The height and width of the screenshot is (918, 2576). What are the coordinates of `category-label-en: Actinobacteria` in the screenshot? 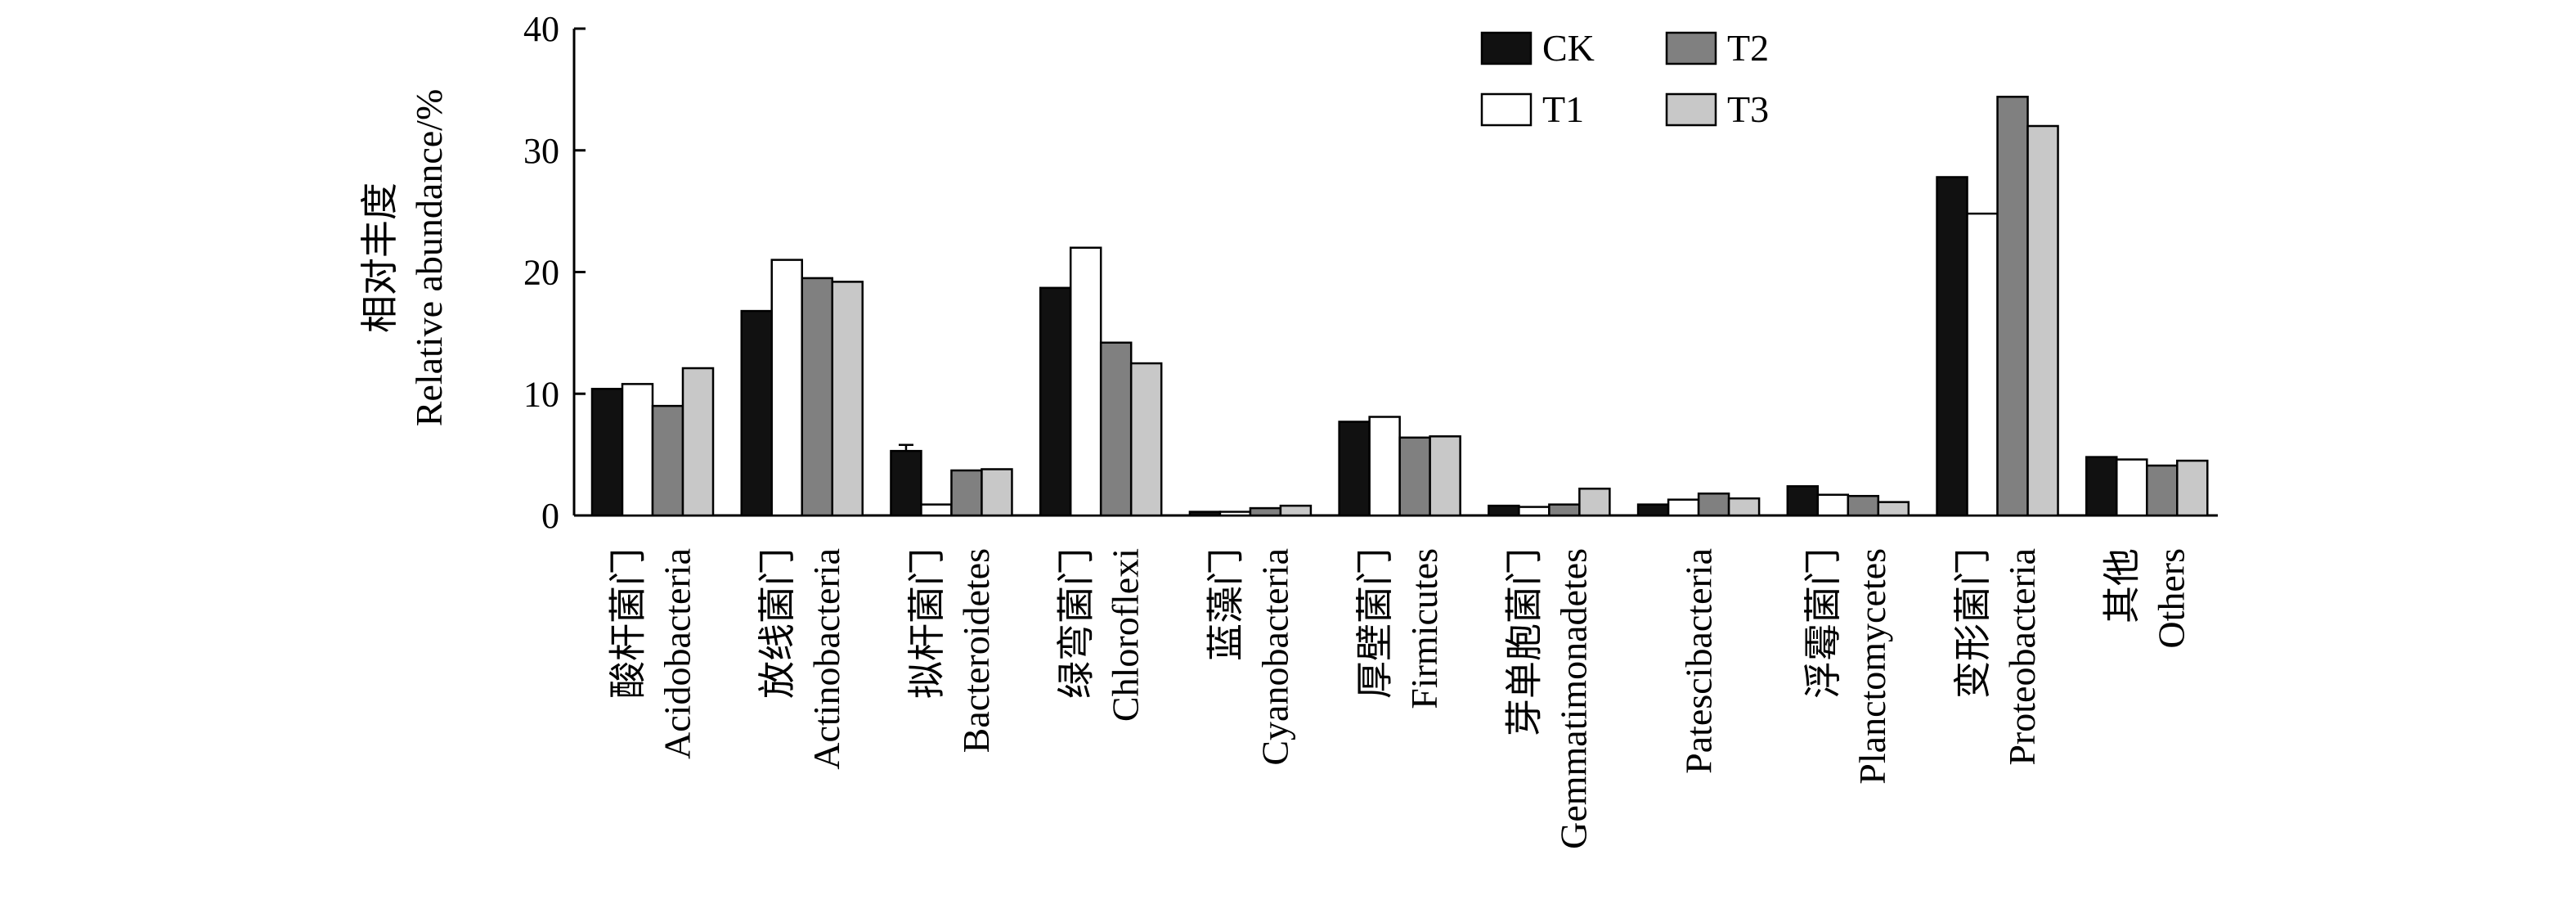 It's located at (827, 659).